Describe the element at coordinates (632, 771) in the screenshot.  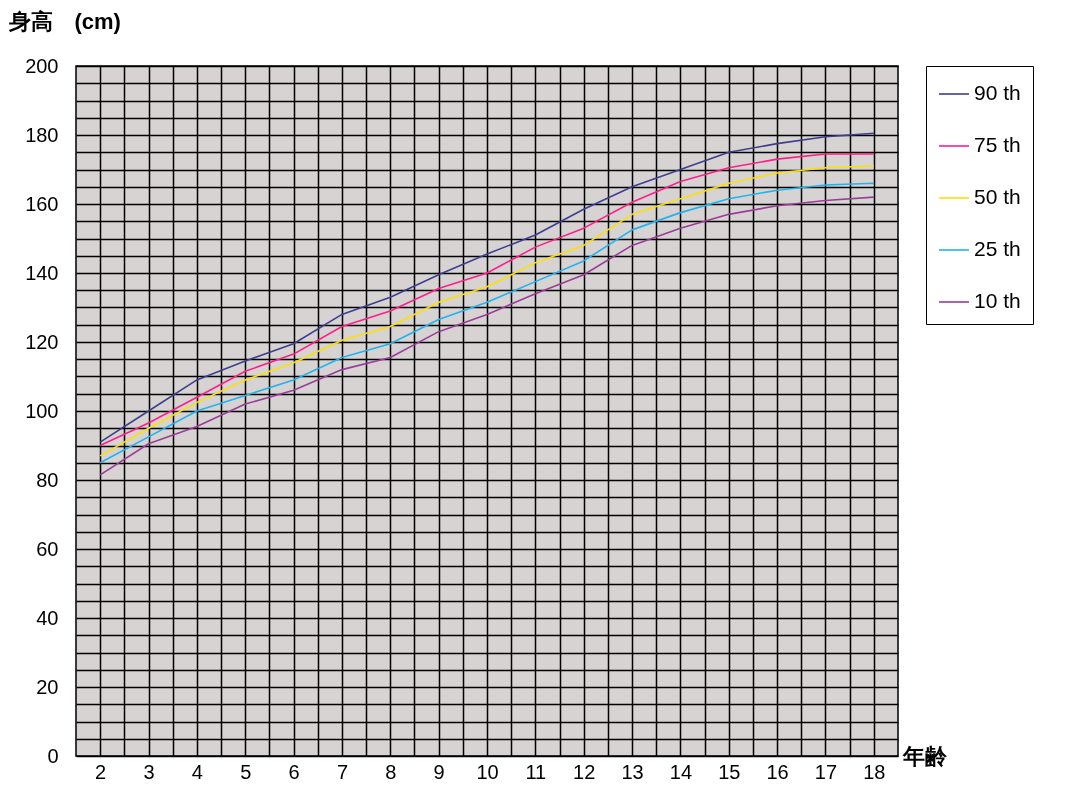
I see `x-tick-label: 13` at that location.